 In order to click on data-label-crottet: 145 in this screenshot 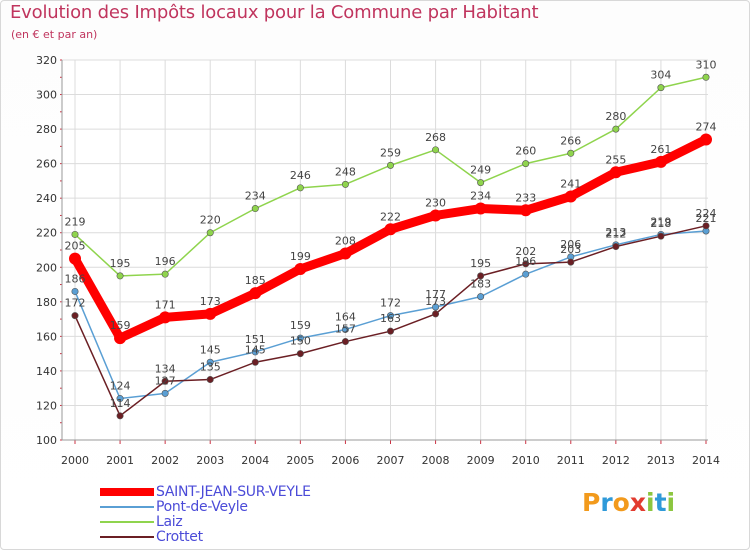, I will do `click(255, 349)`.